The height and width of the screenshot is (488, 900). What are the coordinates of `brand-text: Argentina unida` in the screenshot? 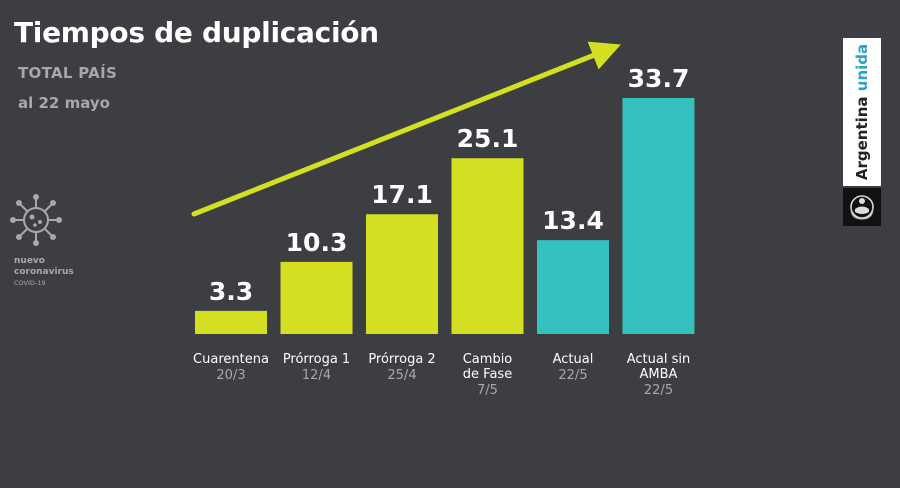 It's located at (862, 112).